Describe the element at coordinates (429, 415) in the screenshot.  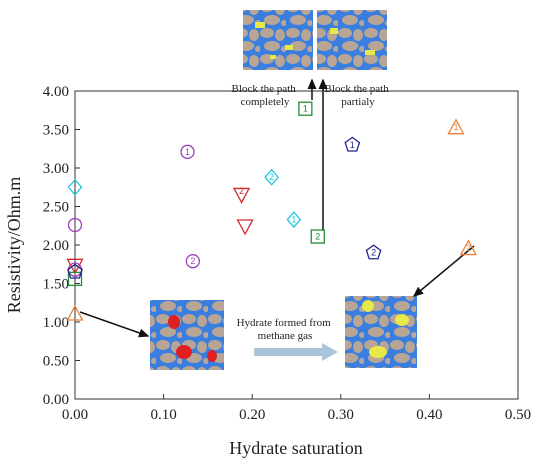
I see `x-tick-label: 0.40` at that location.